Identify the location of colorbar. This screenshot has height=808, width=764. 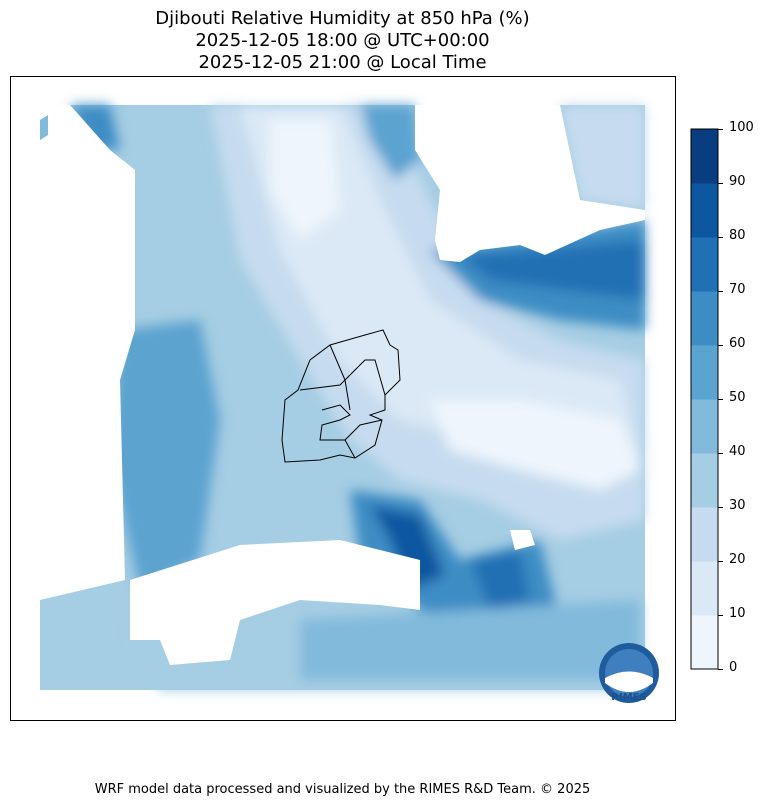
(704, 399).